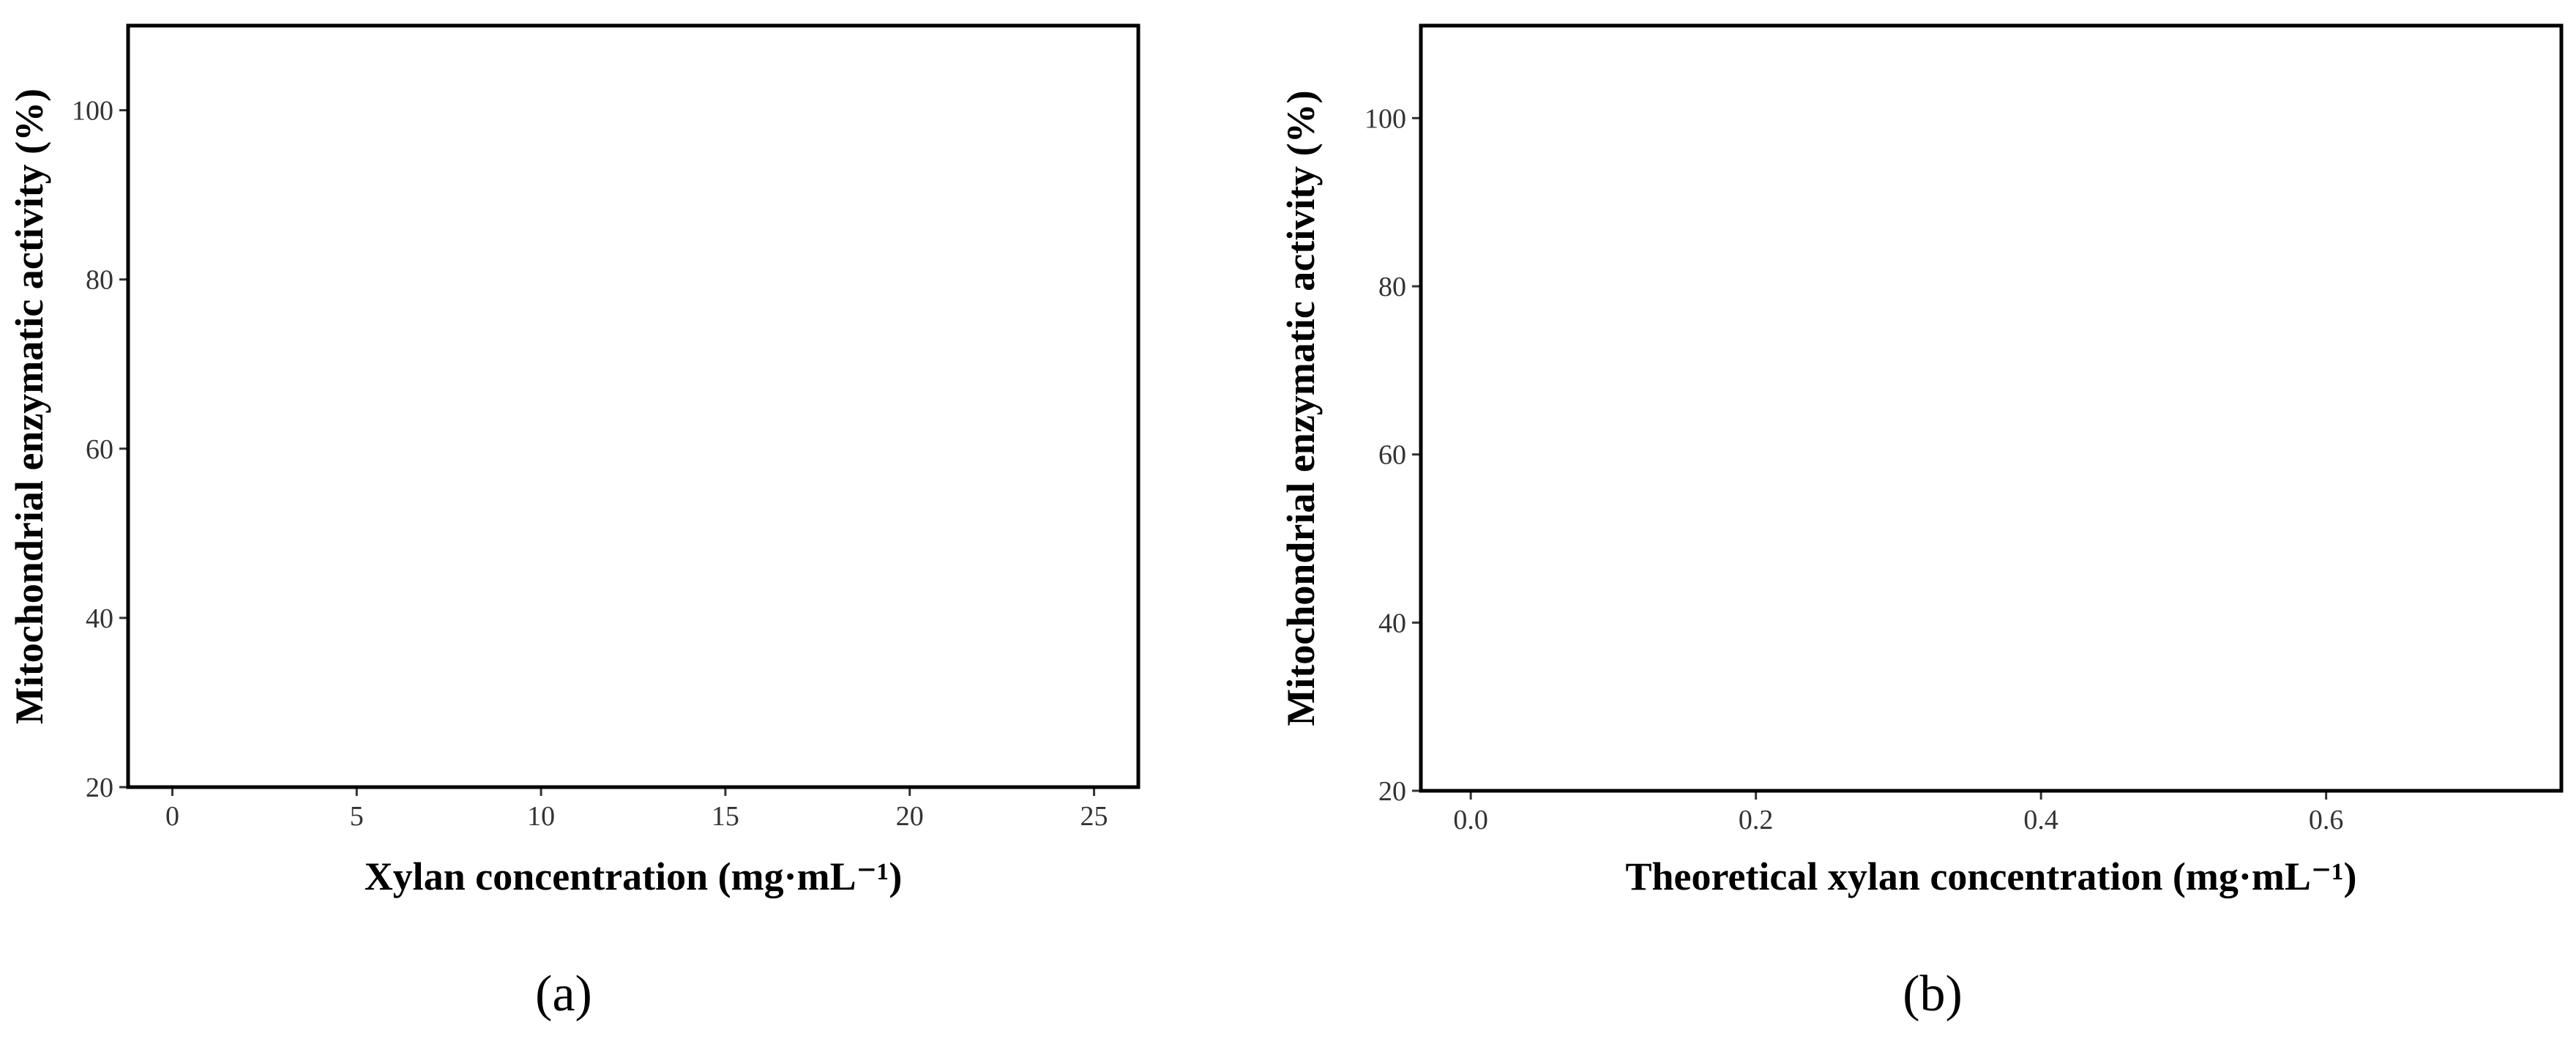  What do you see at coordinates (357, 816) in the screenshot?
I see `x-tick-label: 5` at bounding box center [357, 816].